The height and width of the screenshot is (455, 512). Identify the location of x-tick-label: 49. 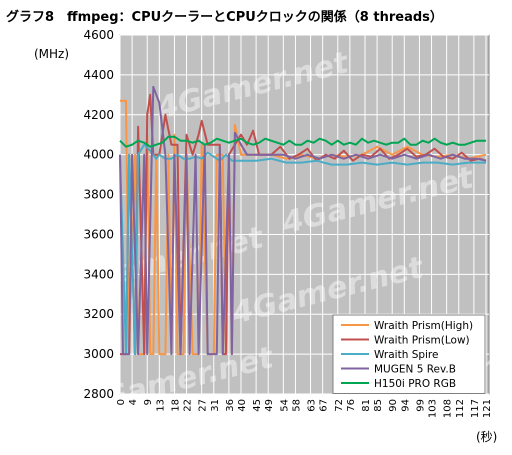
(269, 405).